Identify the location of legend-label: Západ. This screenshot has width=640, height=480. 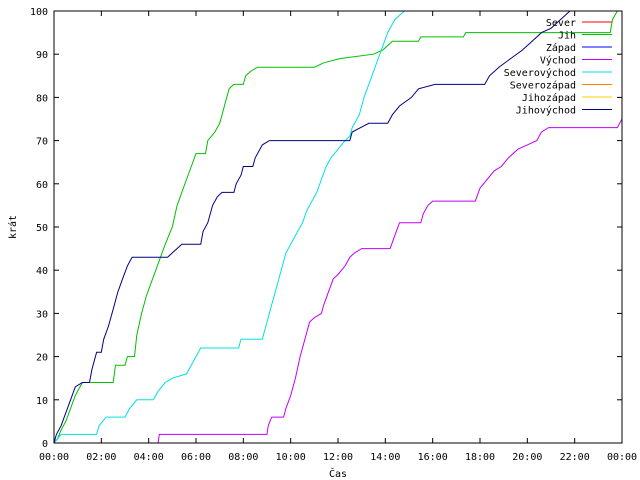
(561, 48).